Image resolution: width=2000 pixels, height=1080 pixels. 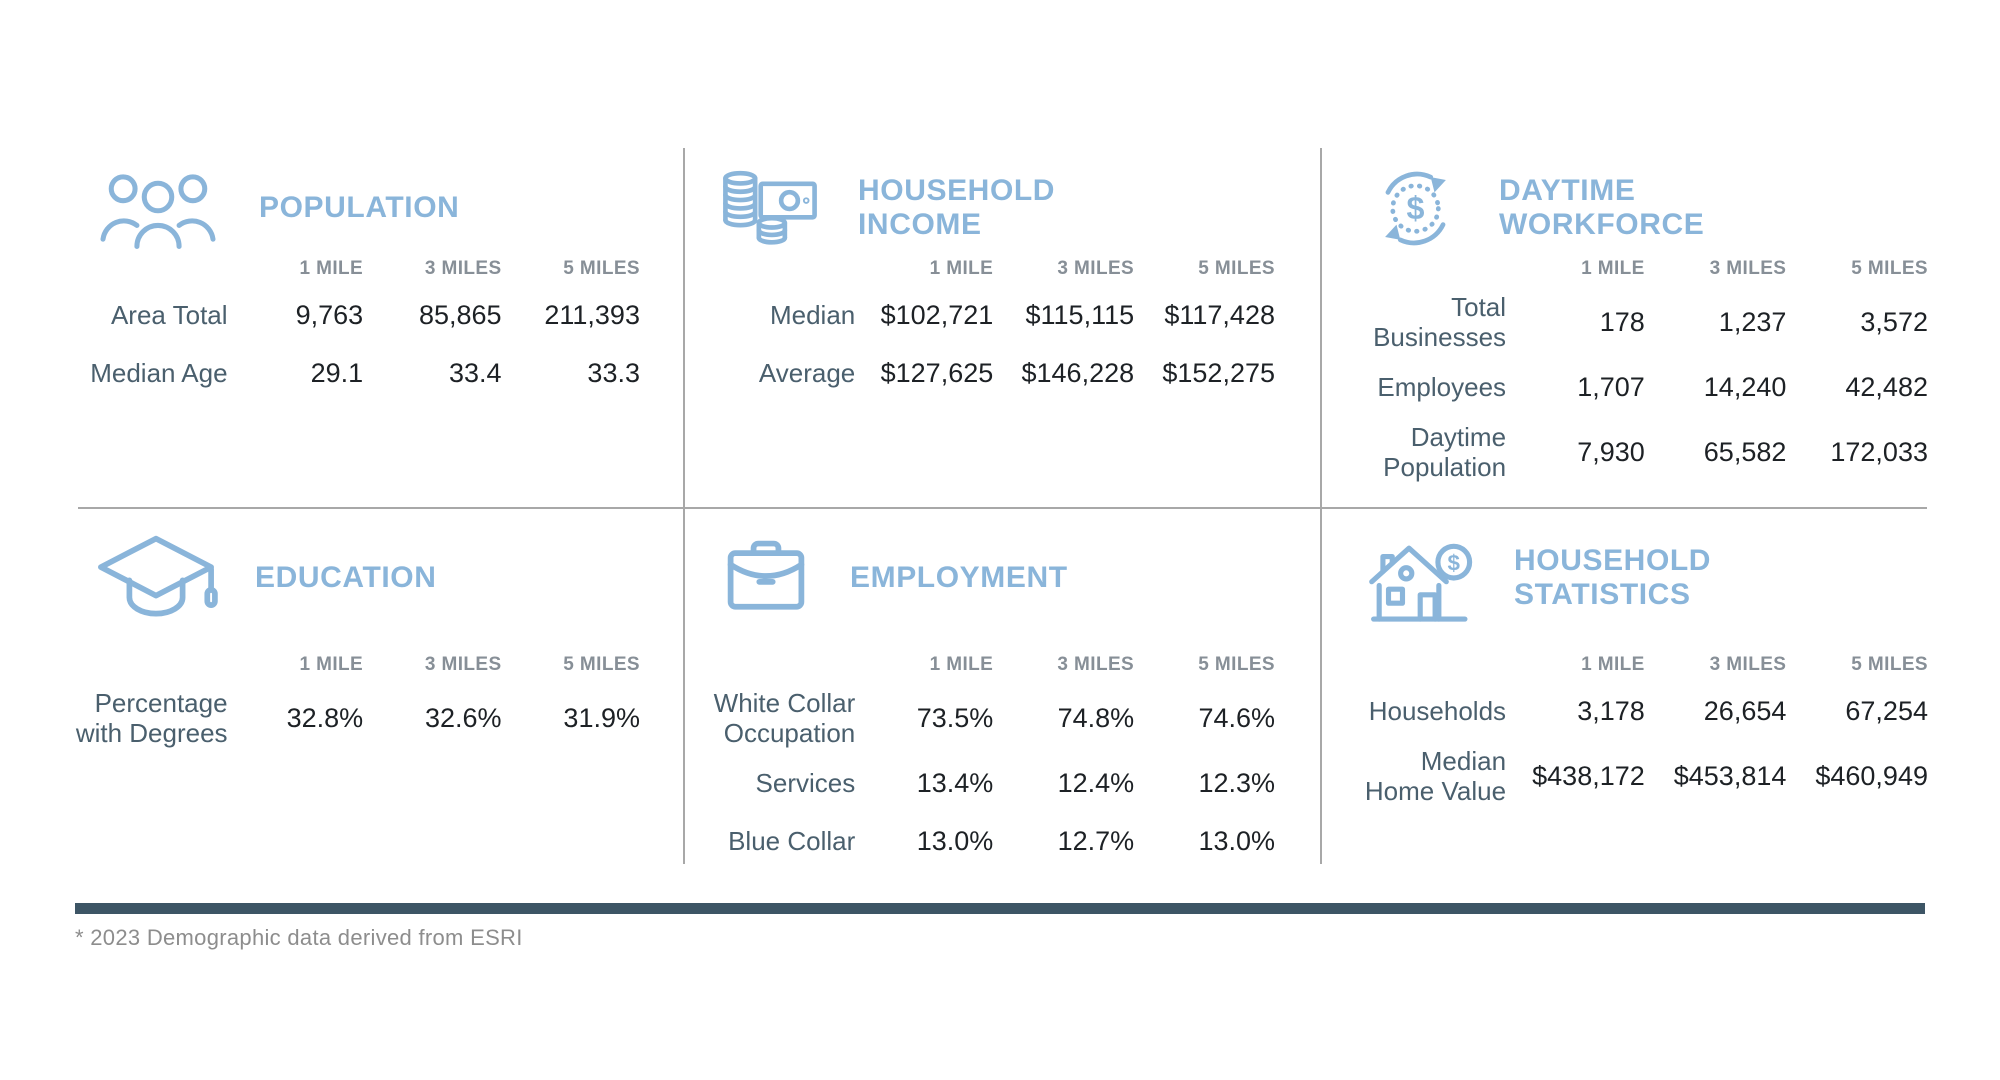 I want to click on panel-title-line: EMPLOYMENT, so click(x=959, y=577).